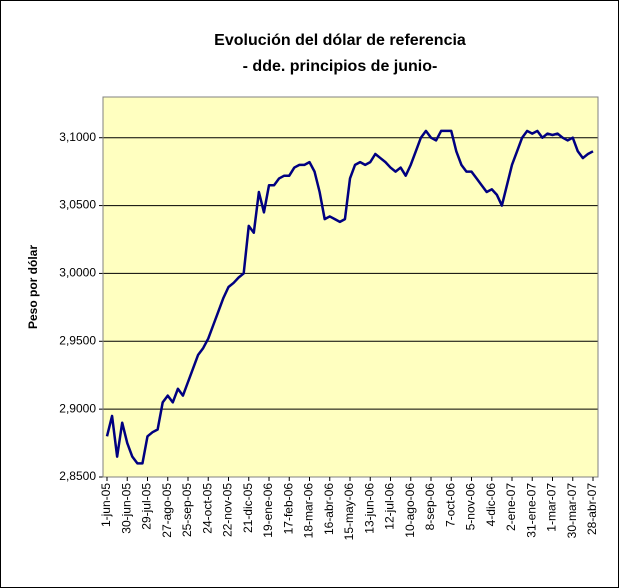  I want to click on y-tick-label: 3,0500, so click(77, 205).